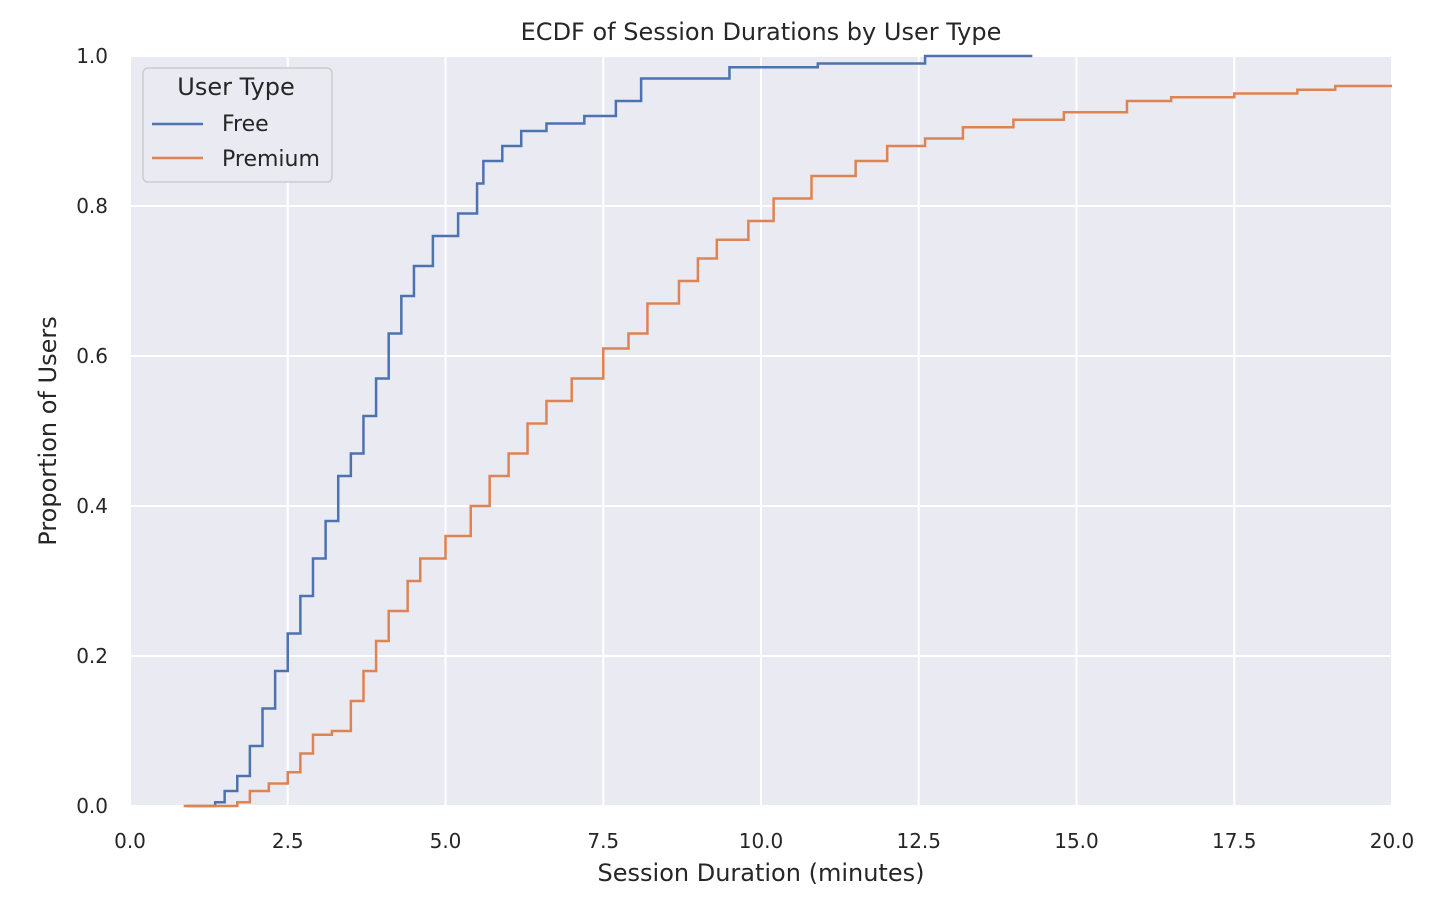 This screenshot has height=903, width=1456. I want to click on x-tick-labels: 0.0 2.5 5.0 7.5 10.0 12.5 15.0 17.5 20.0, so click(764, 841).